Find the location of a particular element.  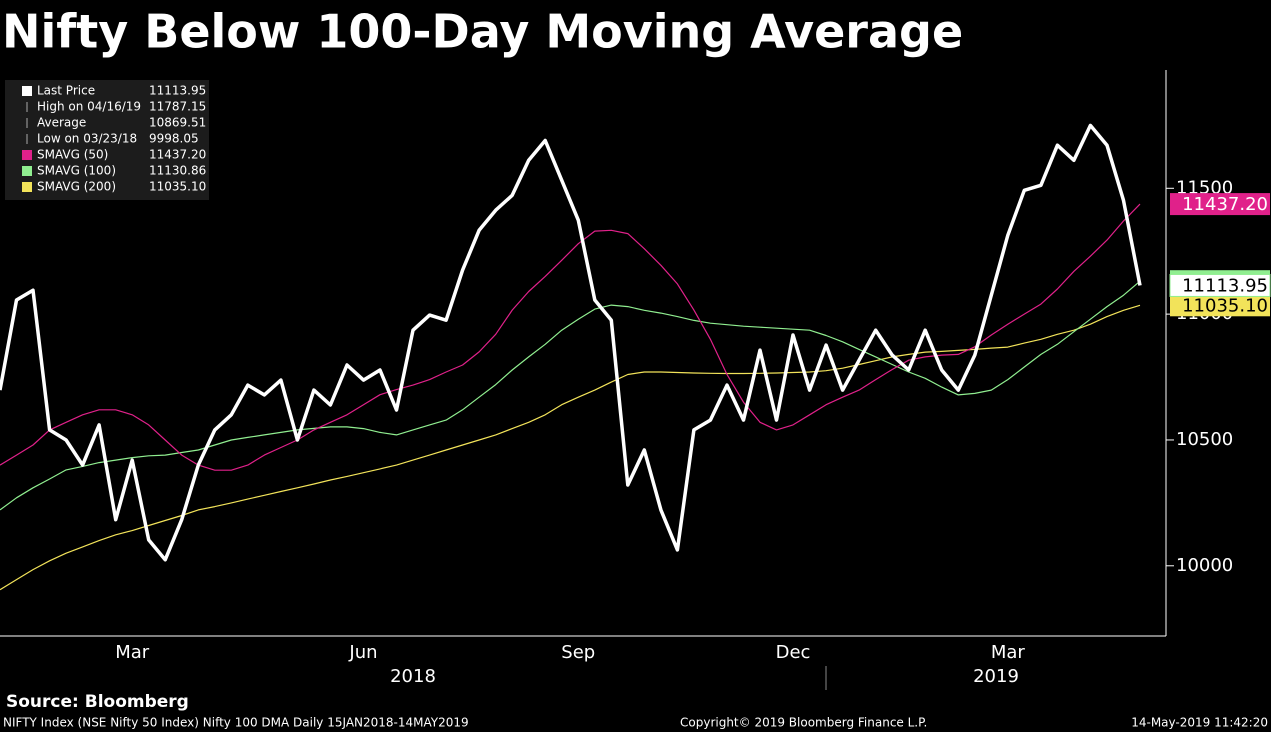

x-group-label: 2018 is located at coordinates (413, 676).